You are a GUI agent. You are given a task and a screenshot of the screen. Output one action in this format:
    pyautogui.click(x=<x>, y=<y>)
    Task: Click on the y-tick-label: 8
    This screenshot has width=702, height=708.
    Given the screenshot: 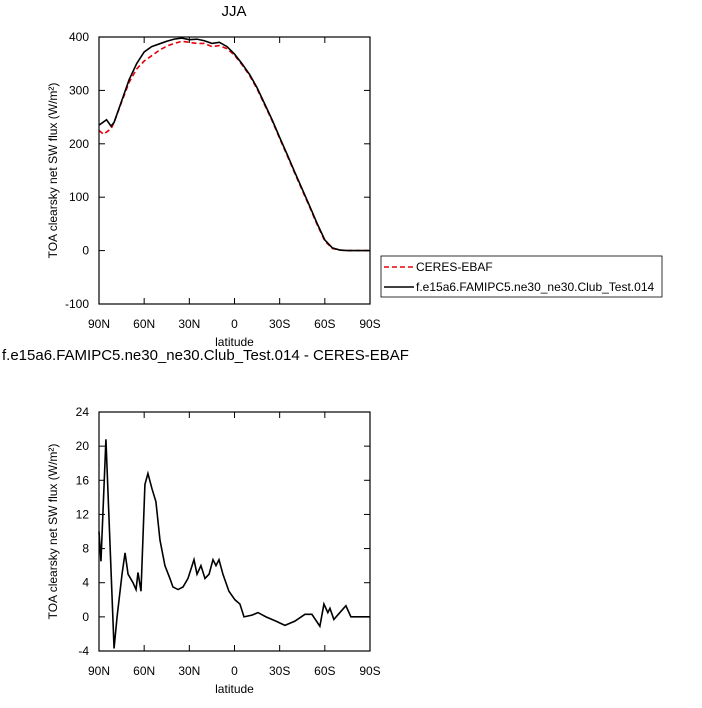 What is the action you would take?
    pyautogui.click(x=85, y=549)
    